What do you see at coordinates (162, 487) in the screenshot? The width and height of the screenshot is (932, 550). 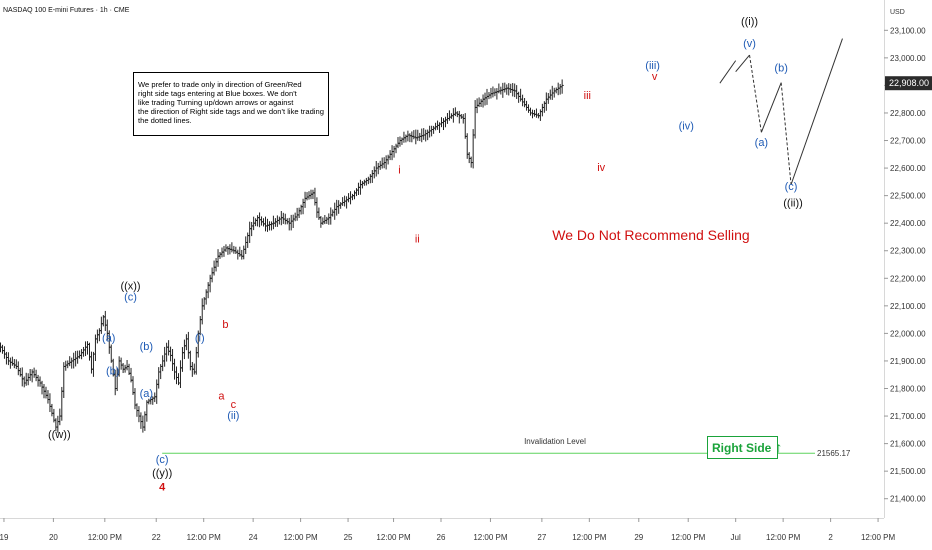 I see `wave-label: 4` at bounding box center [162, 487].